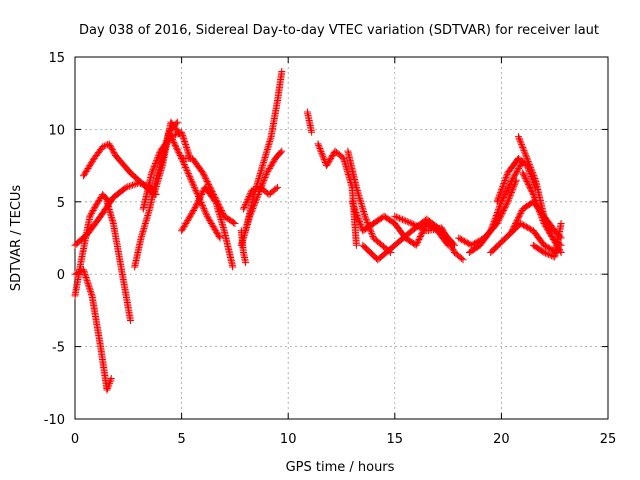 The width and height of the screenshot is (640, 480). Describe the element at coordinates (54, 239) in the screenshot. I see `y-axis-tick-labels: -10 -5 0 5 10 15` at that location.